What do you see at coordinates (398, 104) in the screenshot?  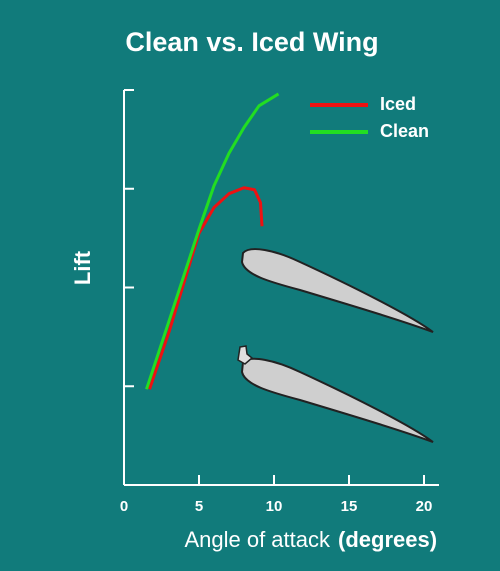 I see `legend-label: Iced` at bounding box center [398, 104].